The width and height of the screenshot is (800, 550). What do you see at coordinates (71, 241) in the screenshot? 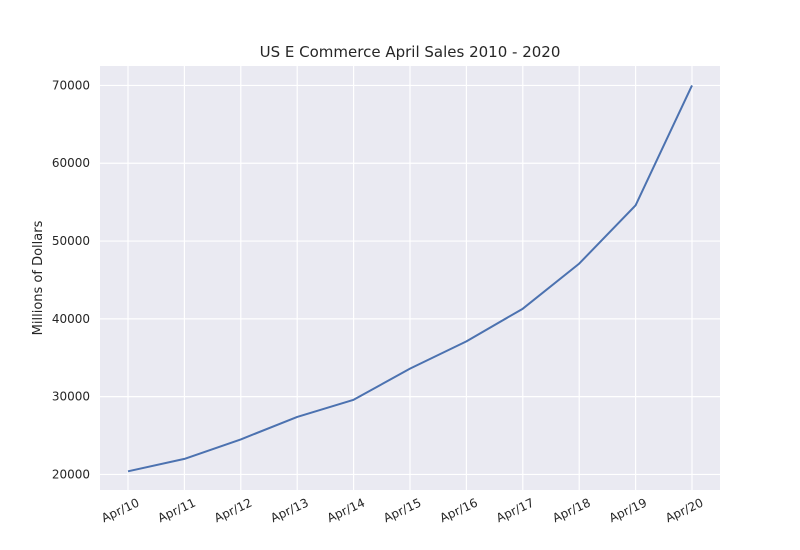
I see `y-tick-label: 50000` at bounding box center [71, 241].